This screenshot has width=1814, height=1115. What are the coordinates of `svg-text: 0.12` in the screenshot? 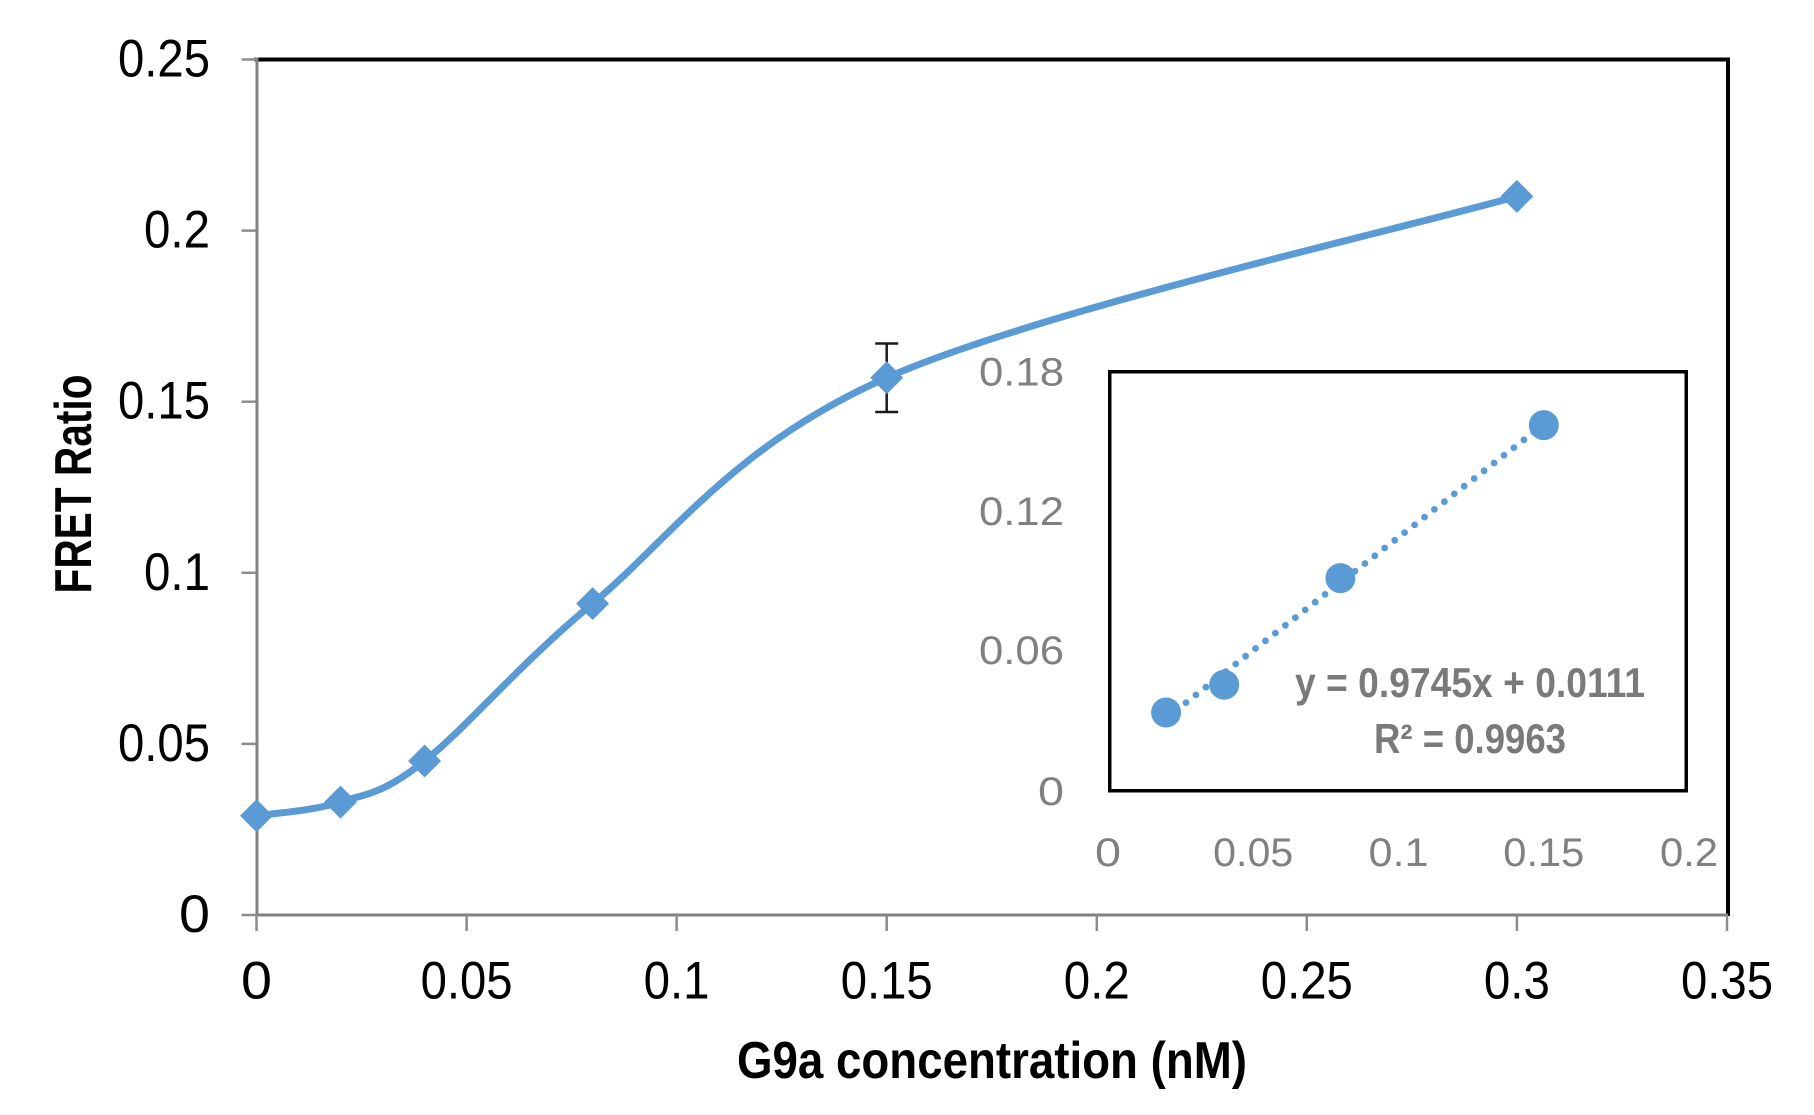 It's located at (1021, 512).